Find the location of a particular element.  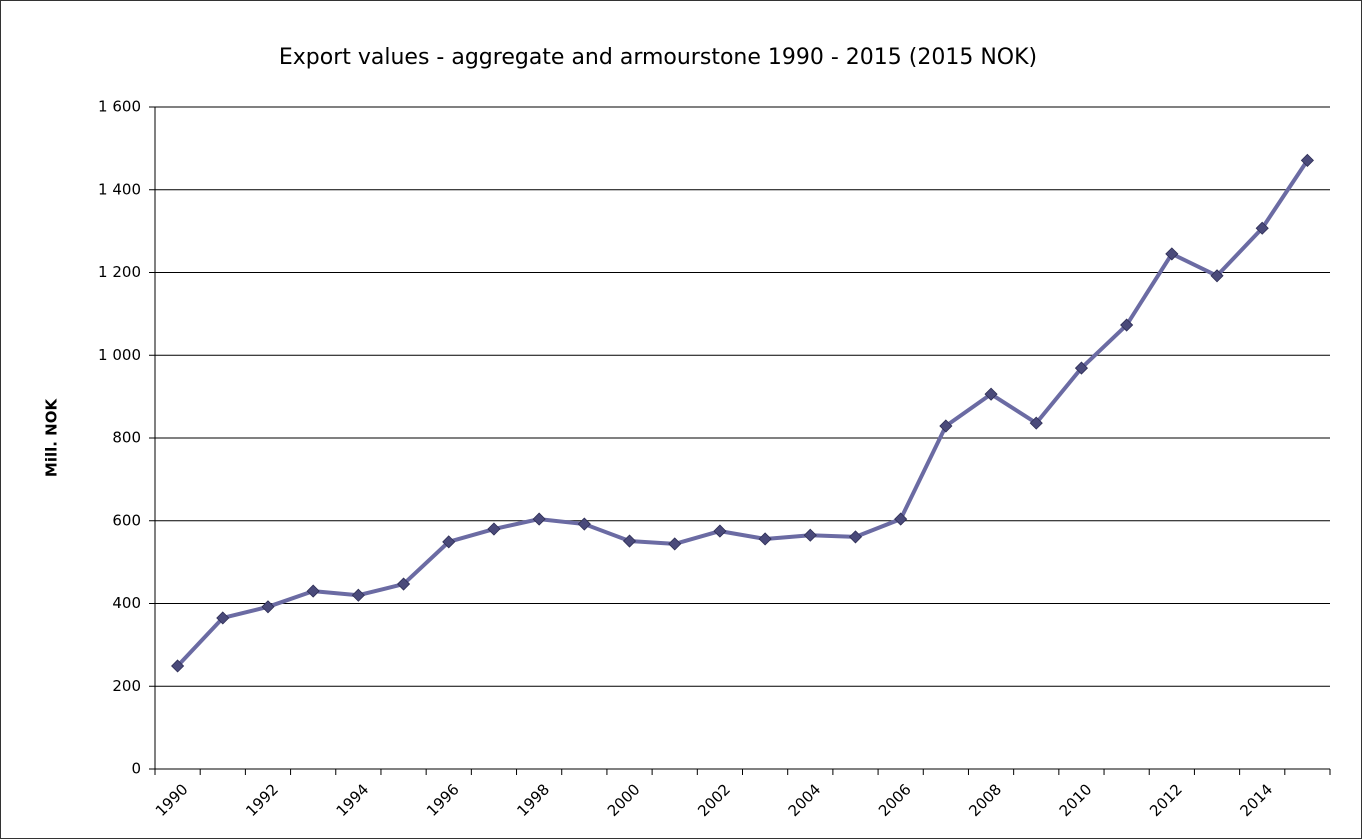

y-tick-label: 1 400 is located at coordinates (119, 189).